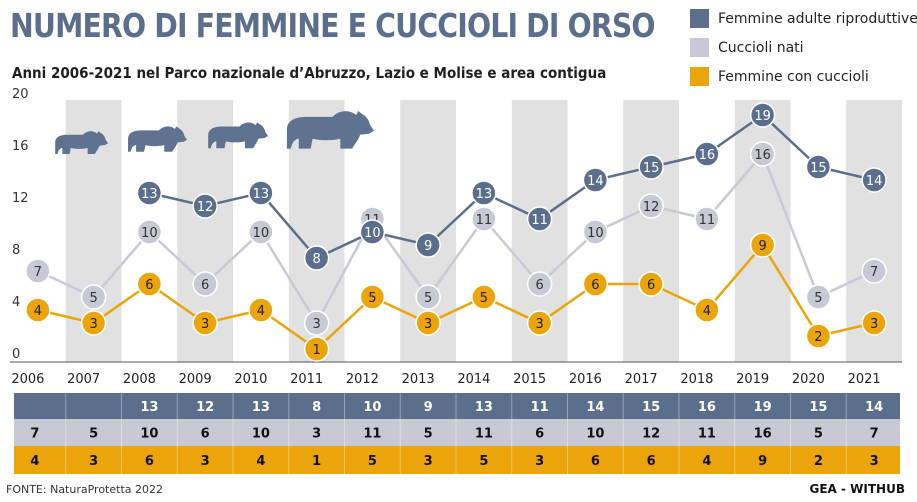 The image size is (917, 502). What do you see at coordinates (195, 379) in the screenshot?
I see `x-tick-label: 2009` at bounding box center [195, 379].